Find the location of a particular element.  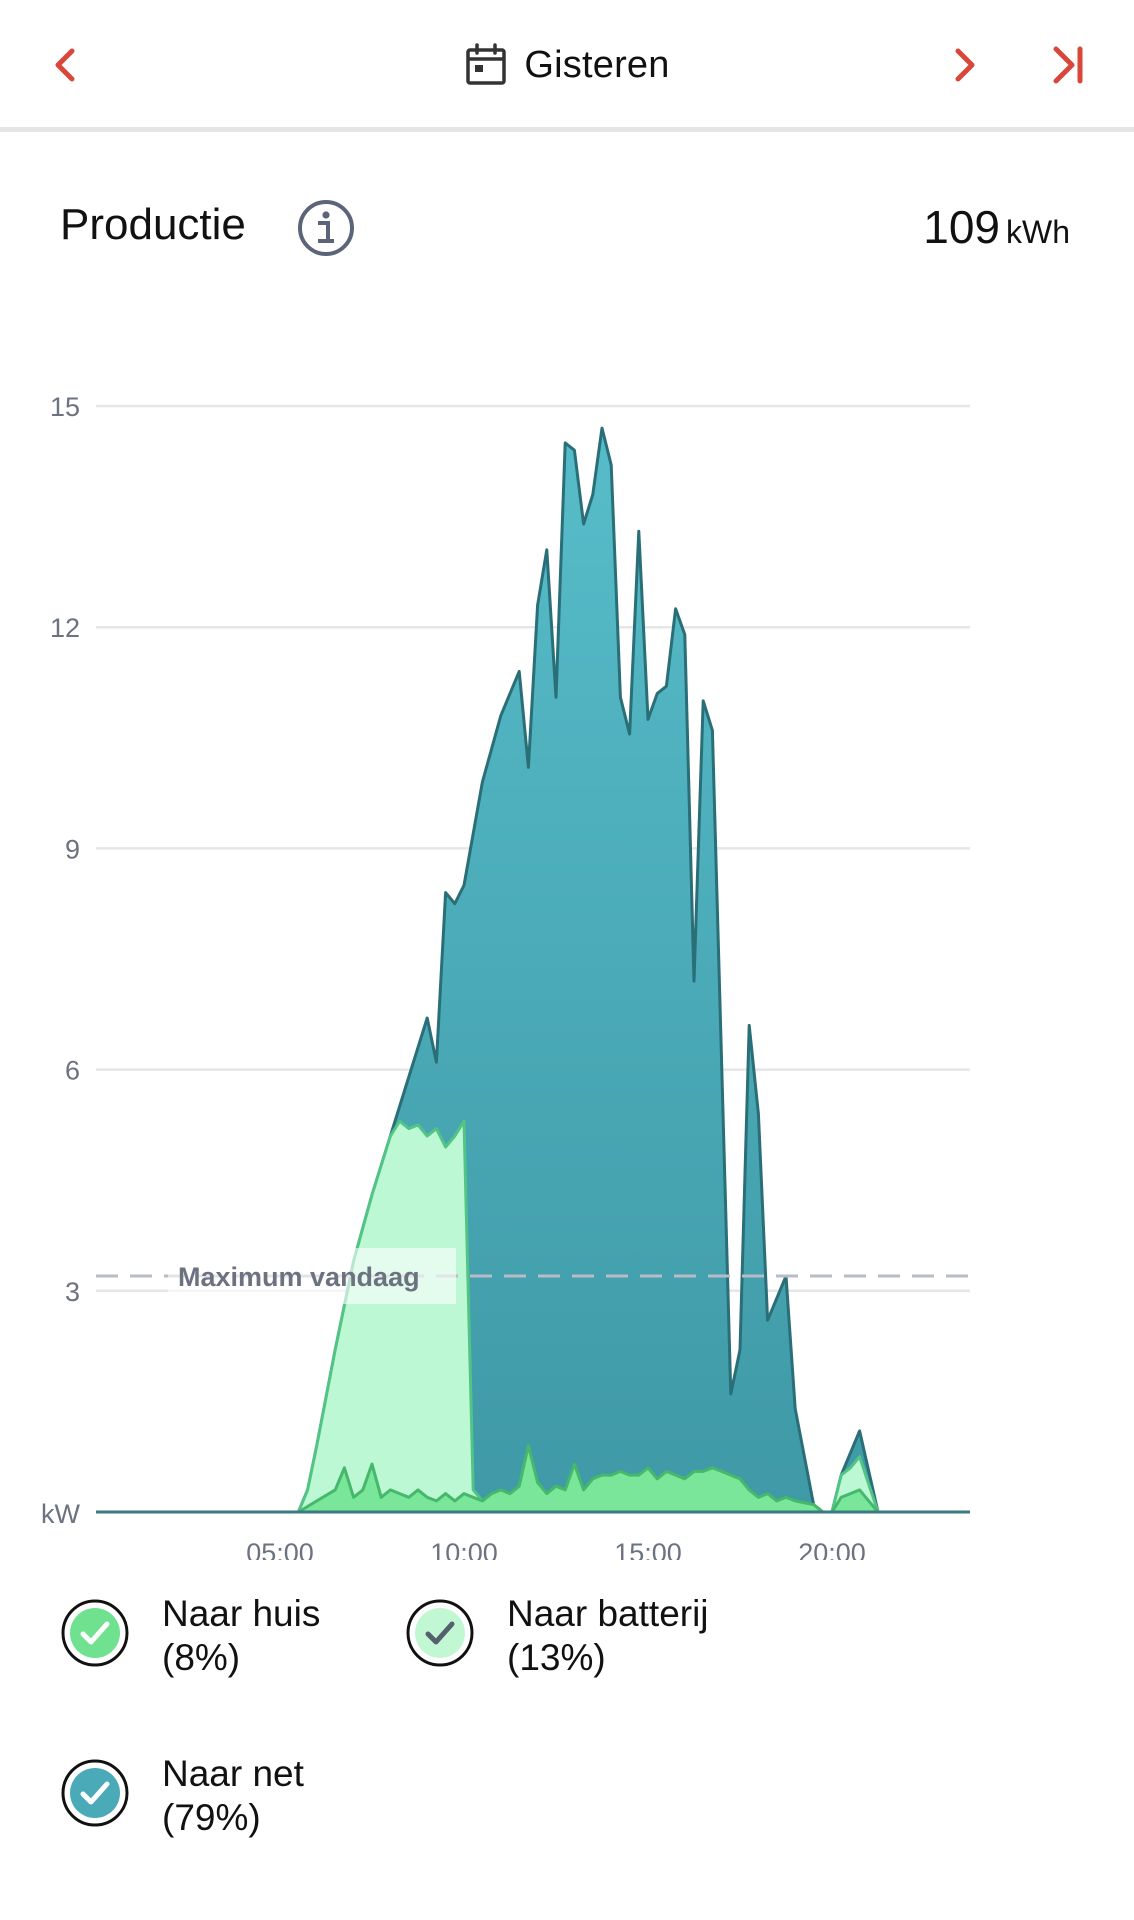

jump-to-today-button is located at coordinates (1068, 65).